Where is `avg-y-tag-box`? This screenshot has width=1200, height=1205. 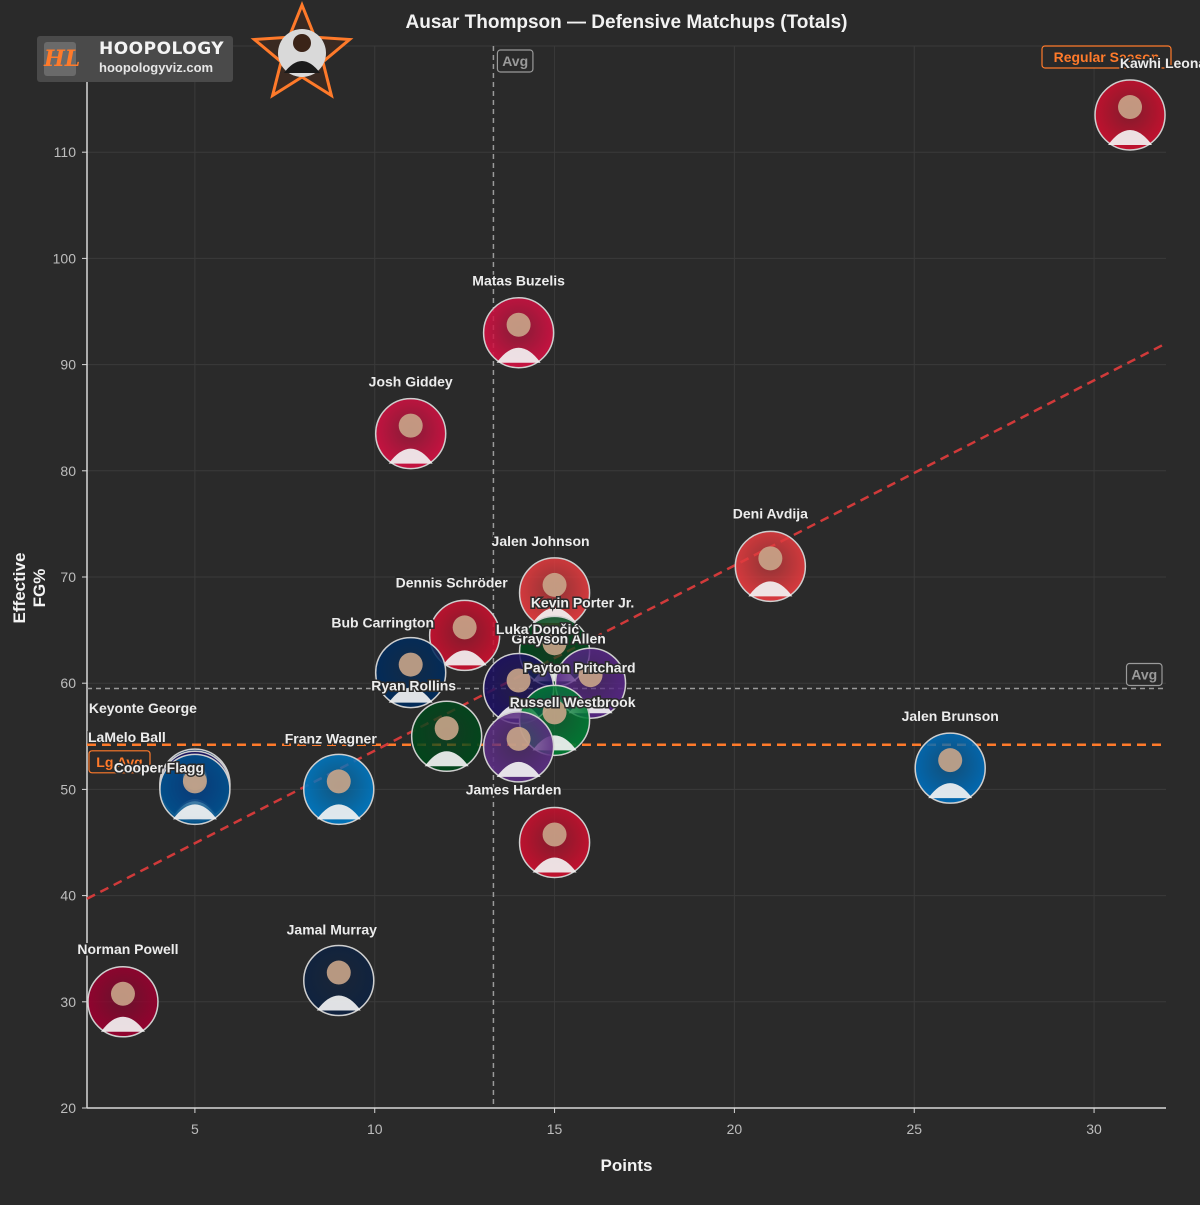 avg-y-tag-box is located at coordinates (1144, 674).